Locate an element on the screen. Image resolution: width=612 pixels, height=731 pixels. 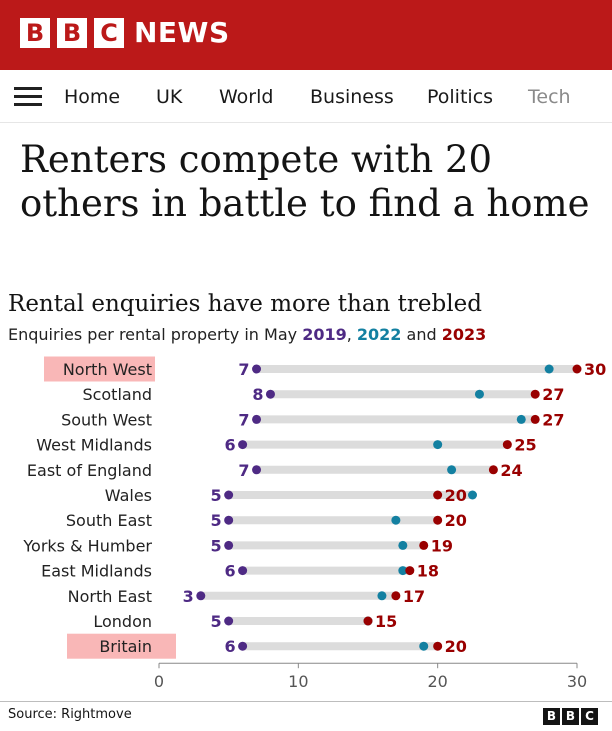
hamburger-menu-icon is located at coordinates (28, 97).